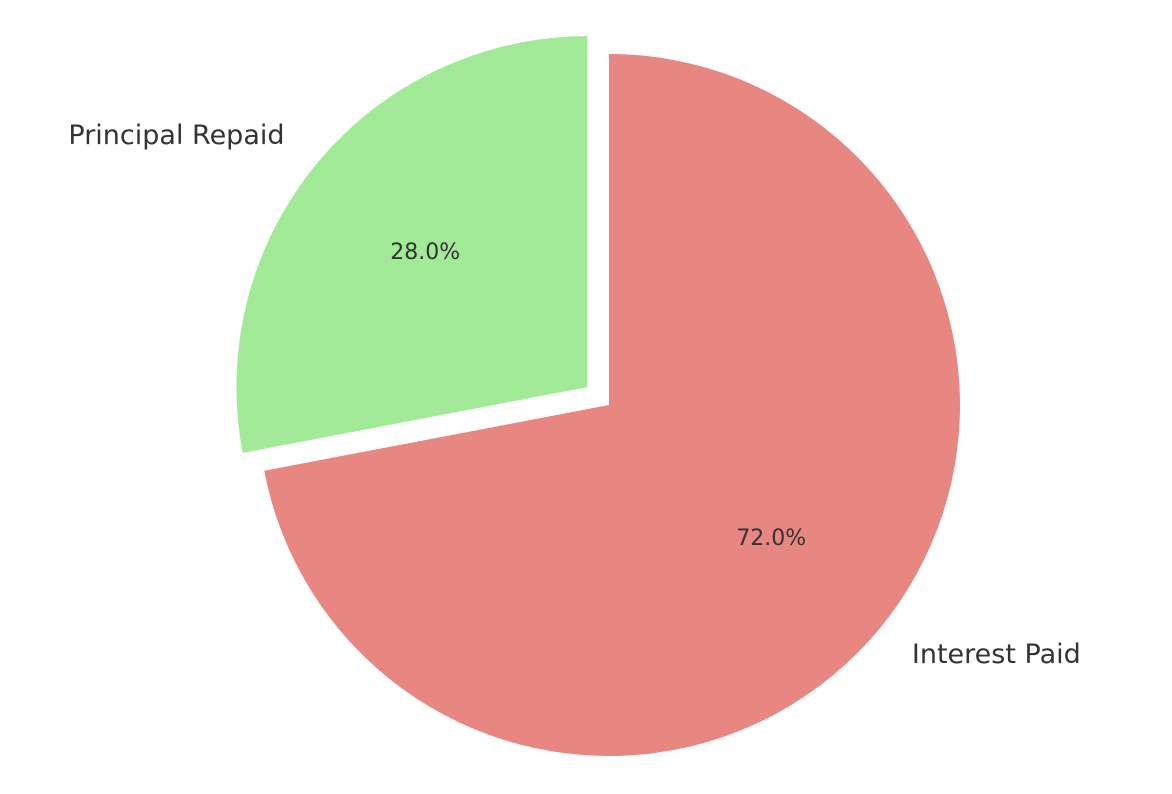 The height and width of the screenshot is (794, 1172). I want to click on category-label-principal-repaid: Principal Repaid, so click(176, 135).